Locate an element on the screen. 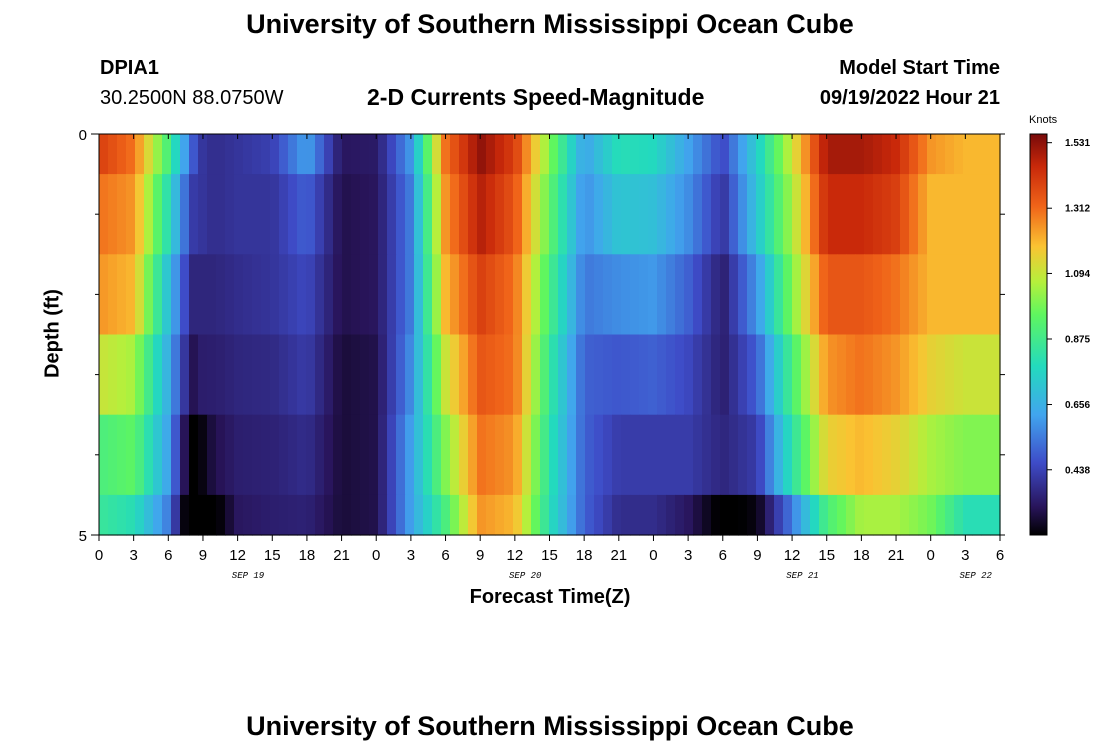  station-coords: 30.2500N 88.0750W is located at coordinates (192, 98).